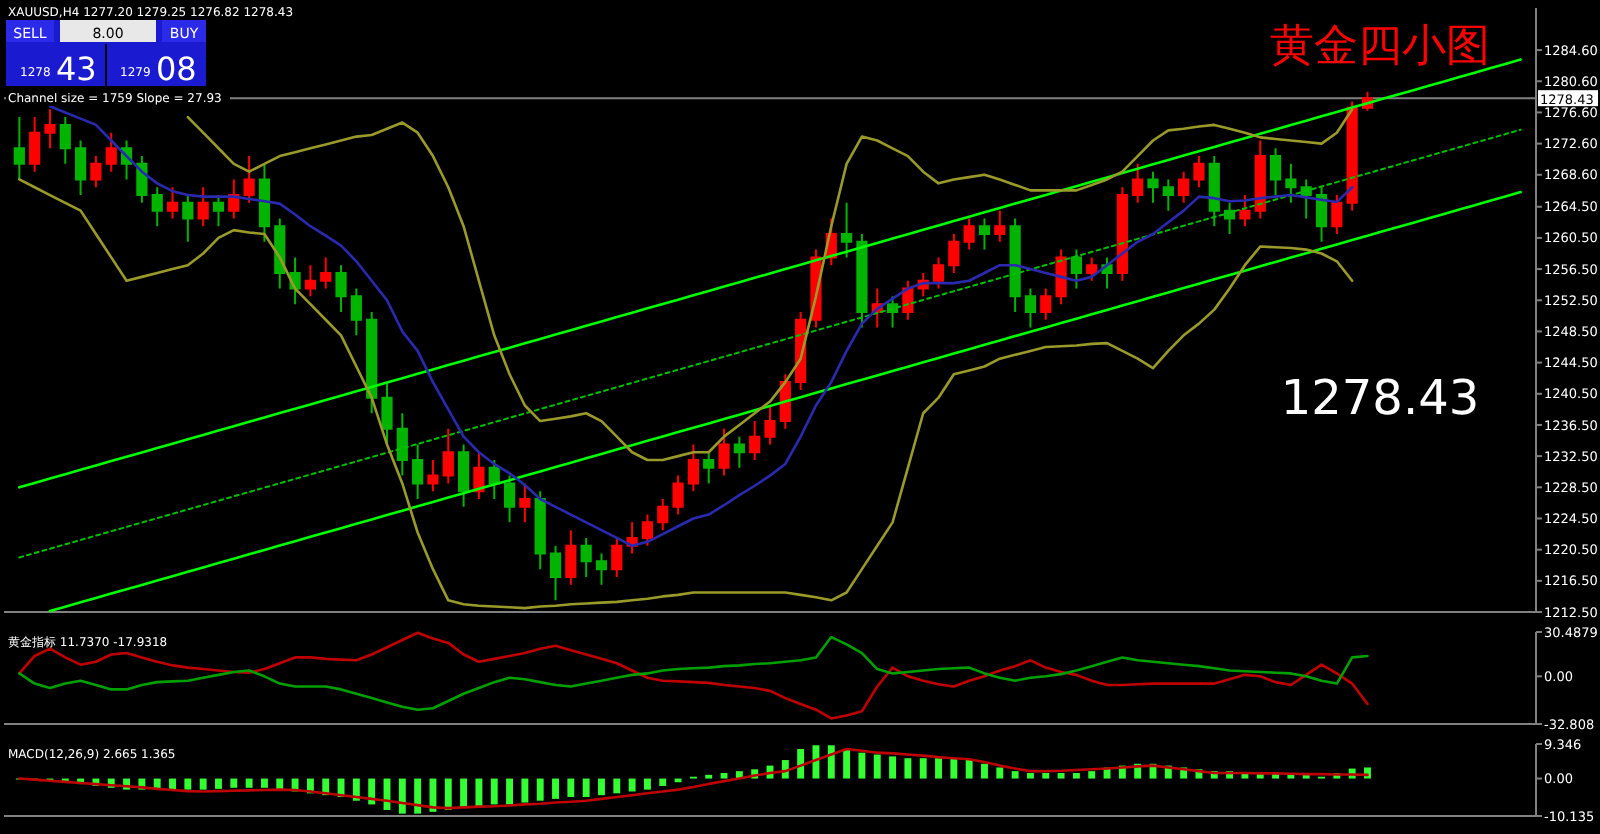 This screenshot has width=1600, height=834. I want to click on annotation: 08, so click(176, 69).